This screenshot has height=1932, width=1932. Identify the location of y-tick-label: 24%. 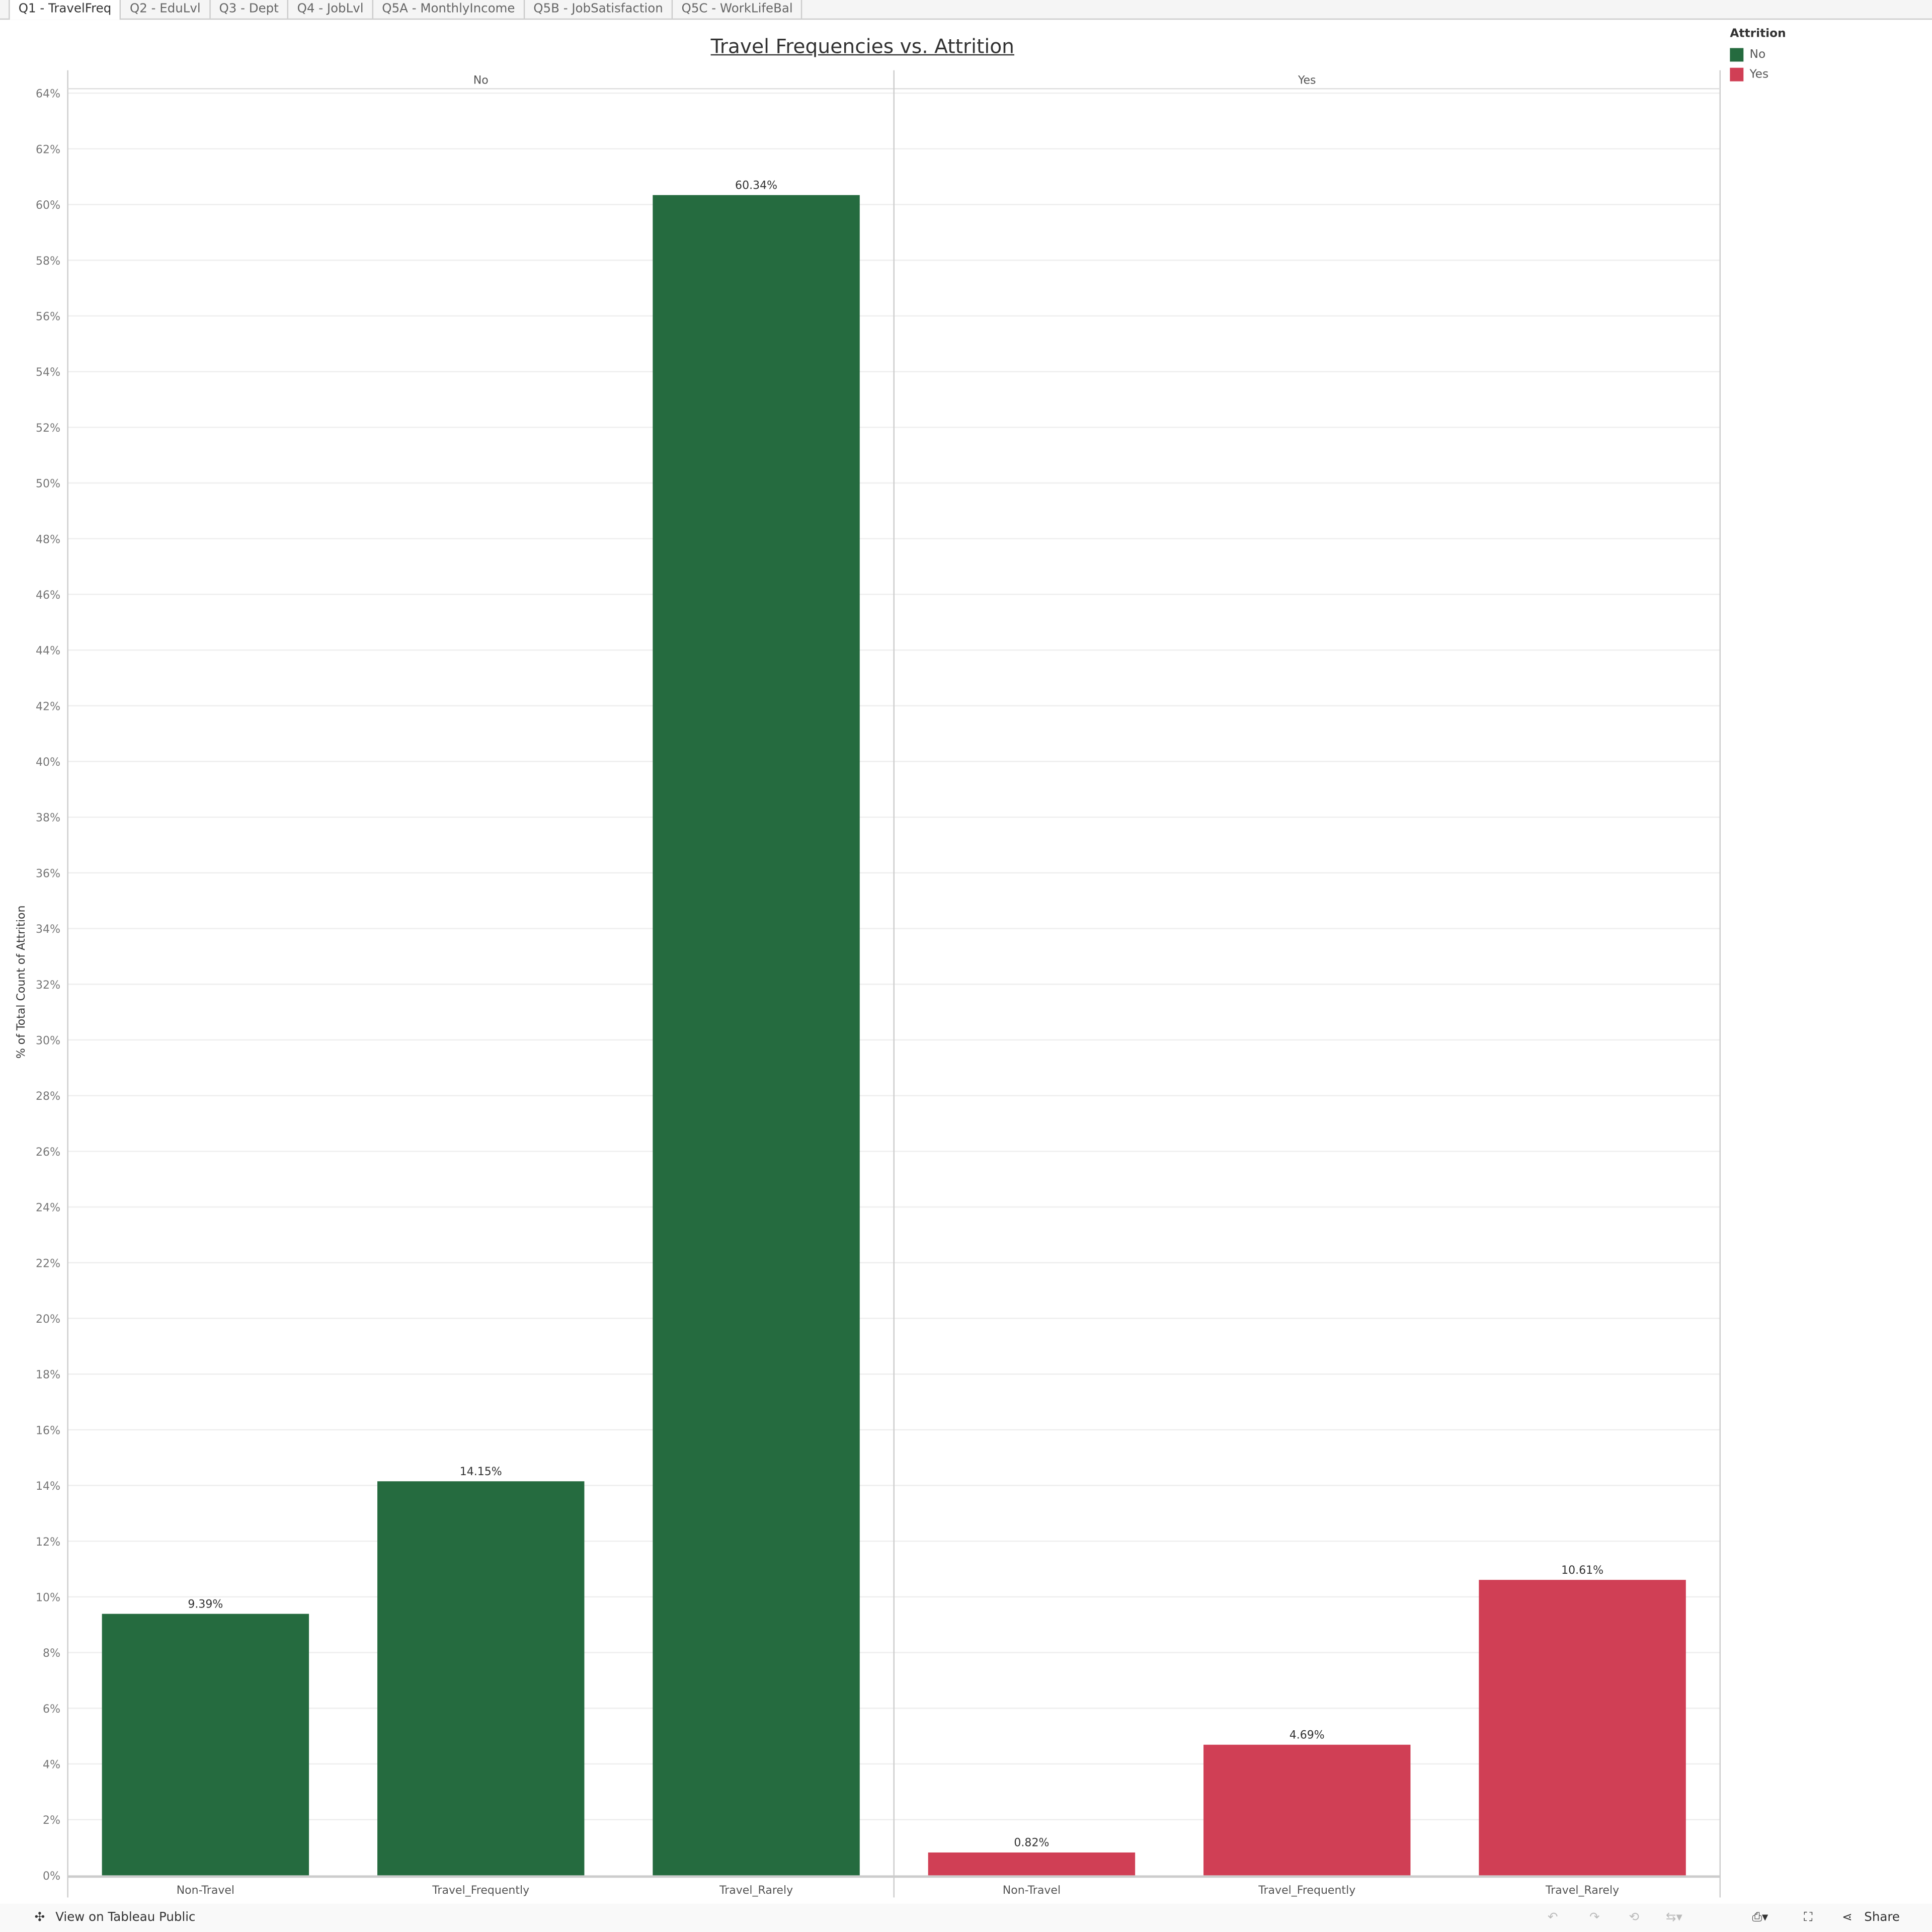
(48, 1209).